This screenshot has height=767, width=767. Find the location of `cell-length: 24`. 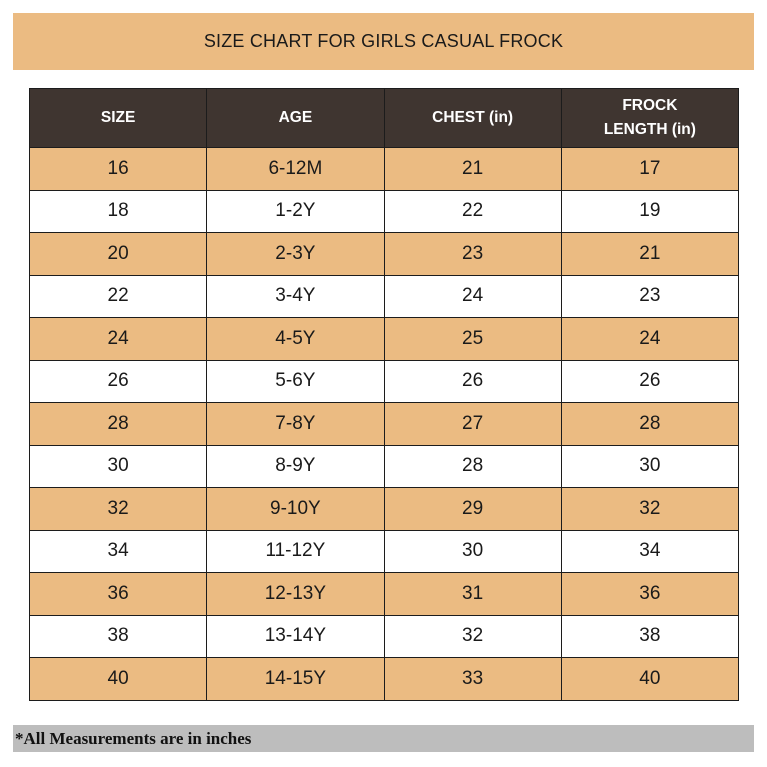

cell-length: 24 is located at coordinates (650, 339).